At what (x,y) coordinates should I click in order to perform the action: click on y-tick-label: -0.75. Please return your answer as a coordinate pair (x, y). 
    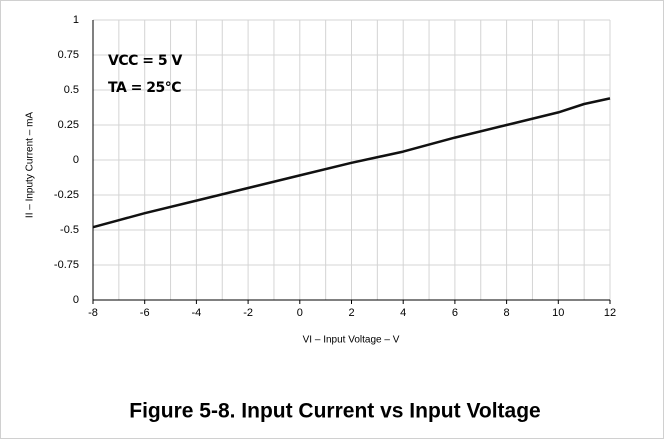
    Looking at the image, I should click on (66, 265).